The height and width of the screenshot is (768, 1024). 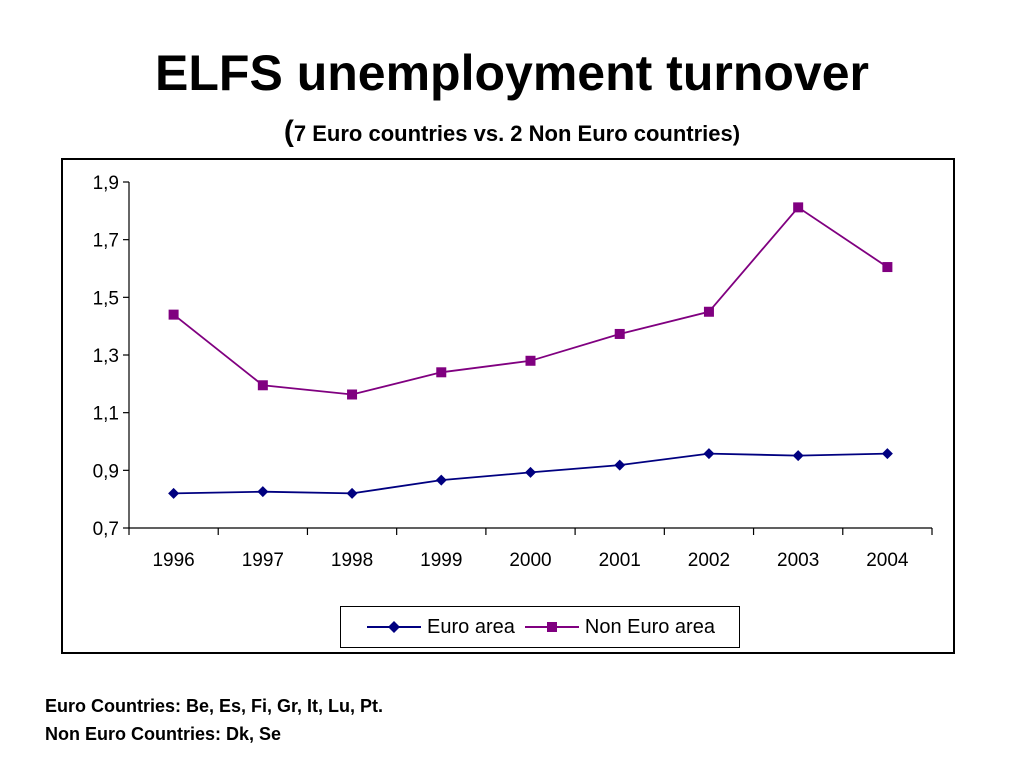 I want to click on slide-title: ELFS unemployment turnover, so click(x=512, y=73).